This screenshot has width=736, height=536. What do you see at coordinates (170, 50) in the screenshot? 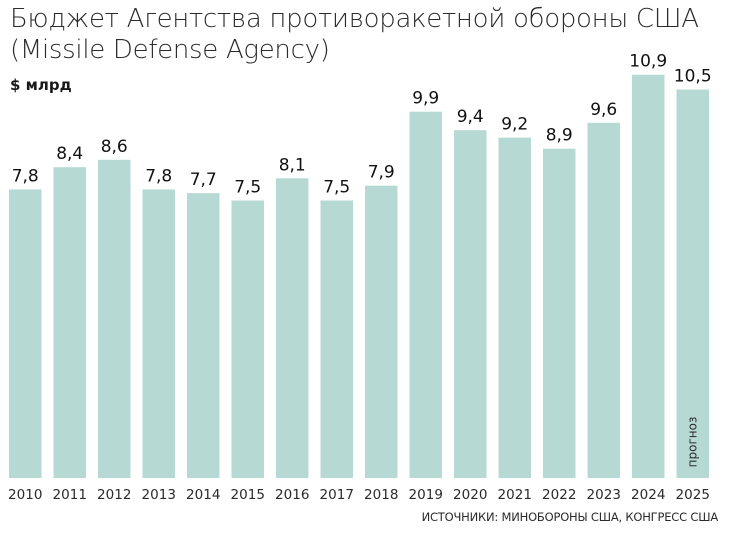
I see `chart-title-line-2: (Missile Defense Agency)` at bounding box center [170, 50].